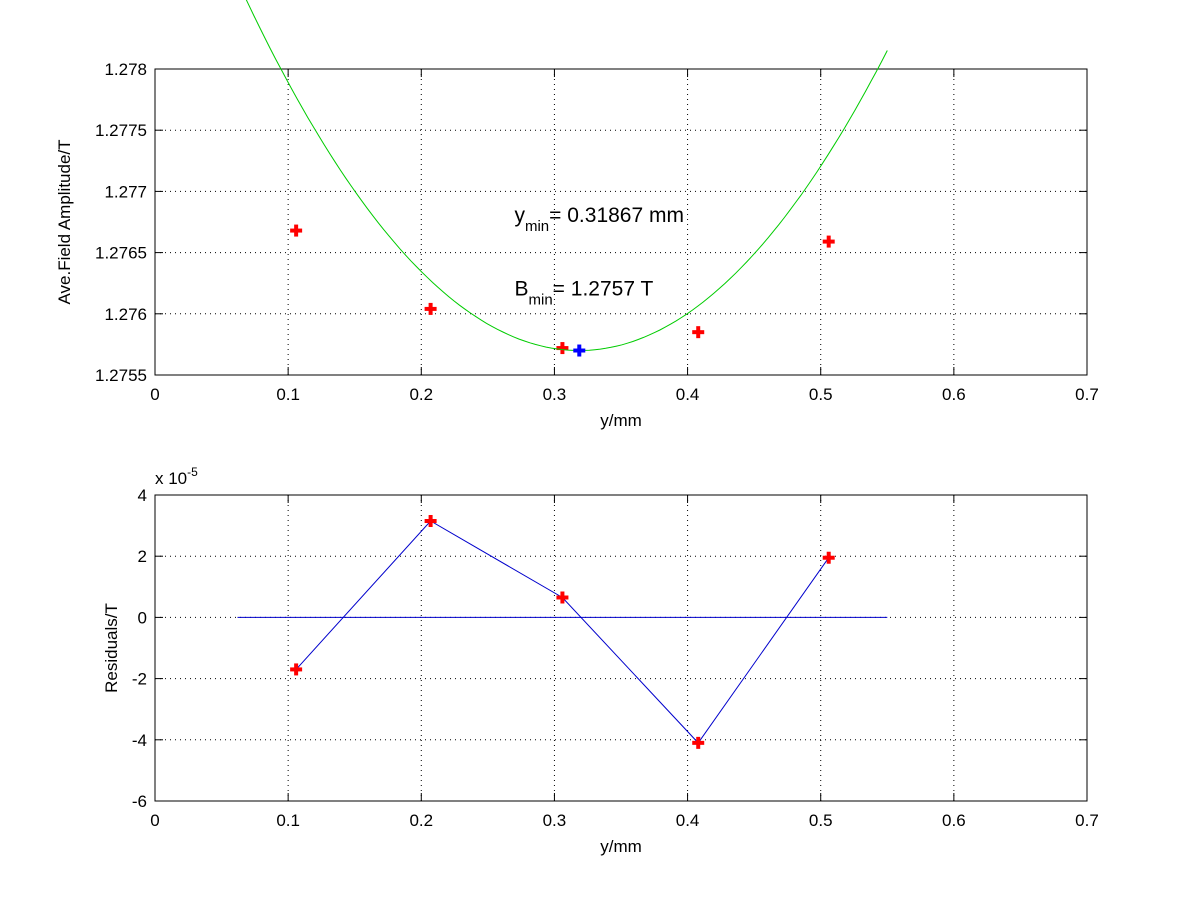  What do you see at coordinates (139, 801) in the screenshot?
I see `y-tick-label: -6` at bounding box center [139, 801].